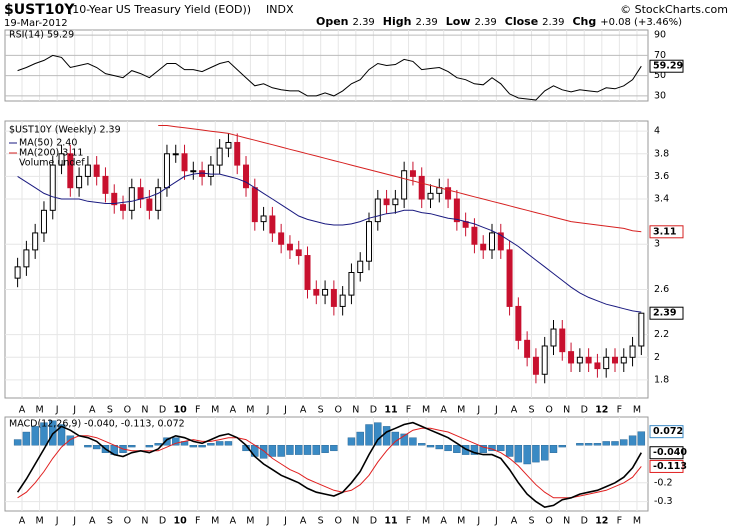  I want to click on subtitle: (10-Year US Treasury Yield (EOD)), so click(159, 9).